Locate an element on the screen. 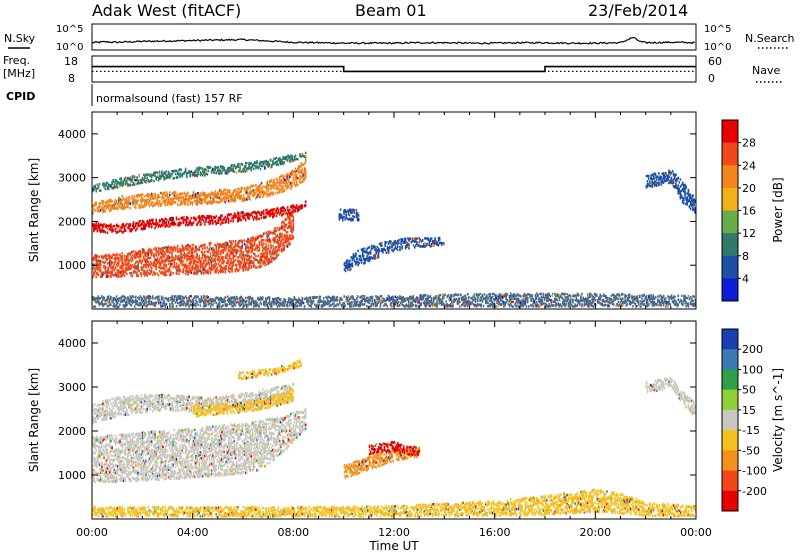 The width and height of the screenshot is (800, 554). nave-label: Nave is located at coordinates (766, 70).